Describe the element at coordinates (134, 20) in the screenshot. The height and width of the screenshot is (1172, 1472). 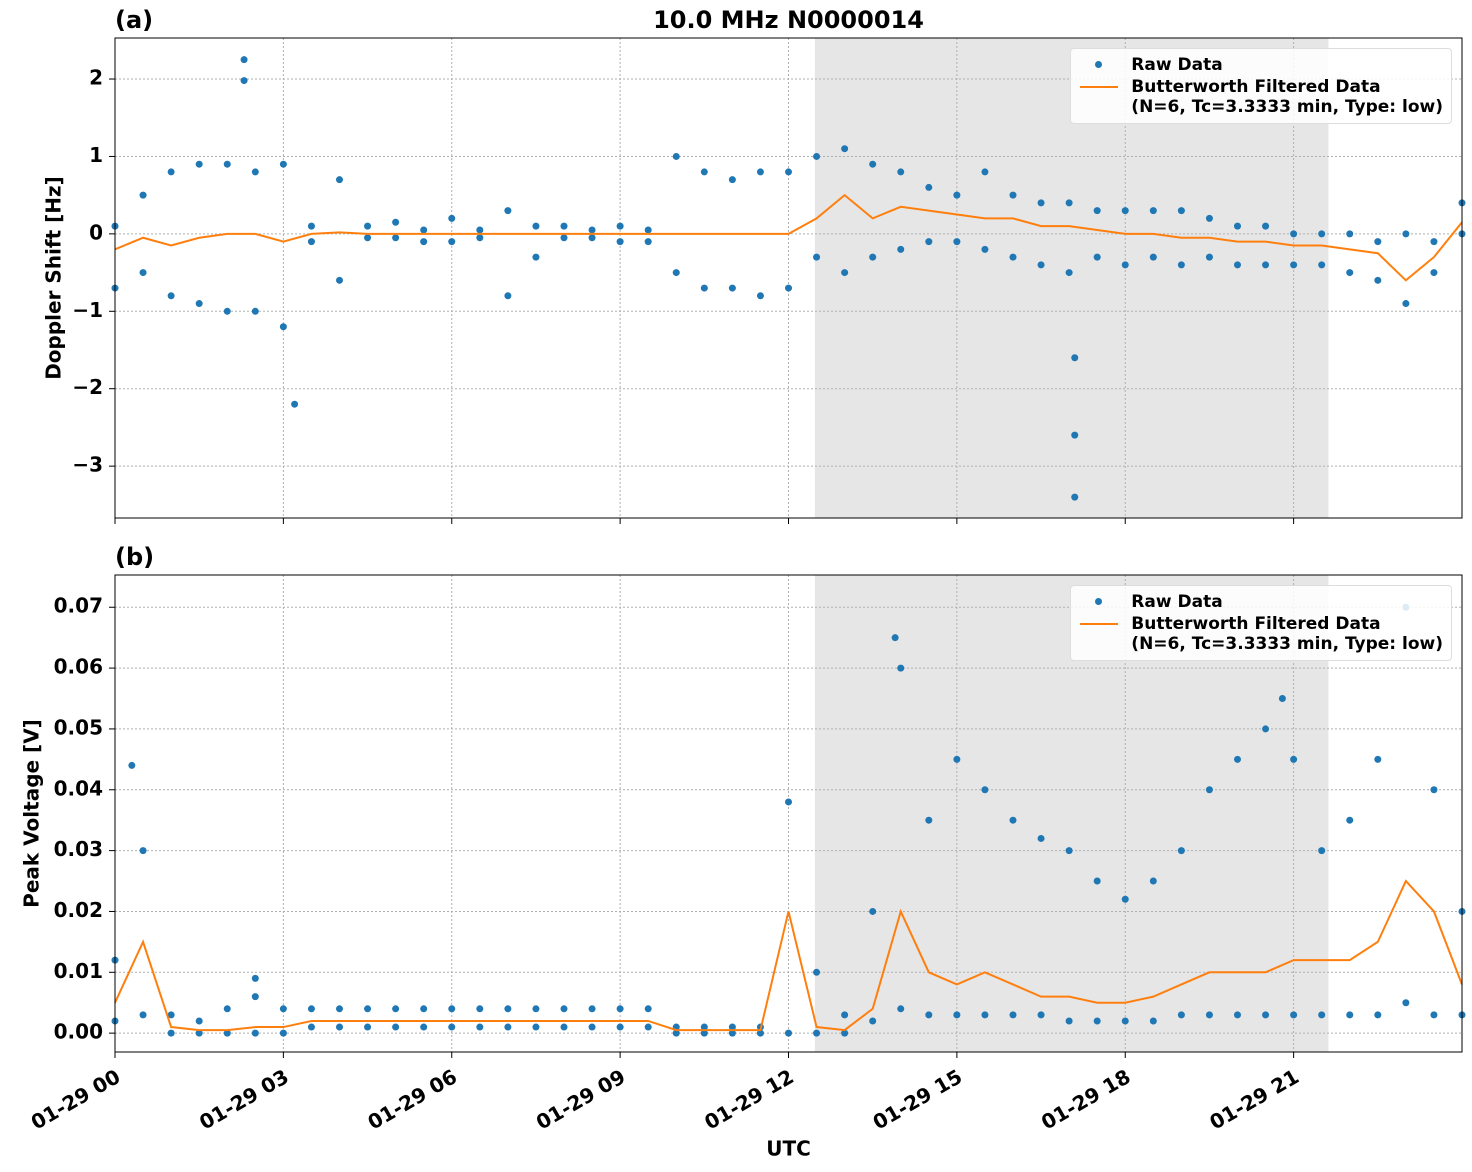
I see `panel-label: (a)` at that location.